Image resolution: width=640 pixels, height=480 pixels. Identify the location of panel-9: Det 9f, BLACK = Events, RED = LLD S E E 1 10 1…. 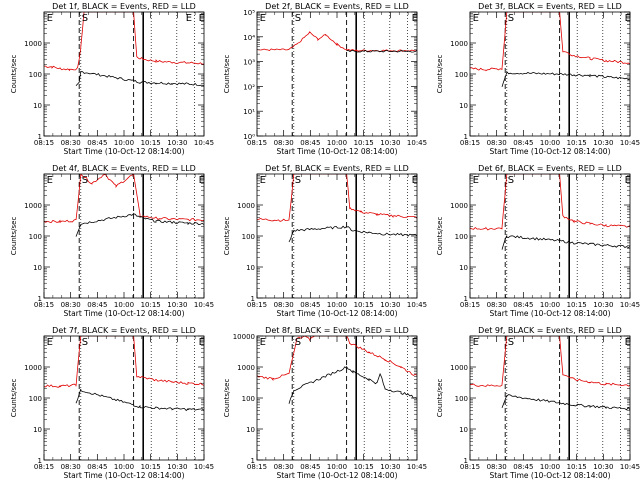
(538, 403).